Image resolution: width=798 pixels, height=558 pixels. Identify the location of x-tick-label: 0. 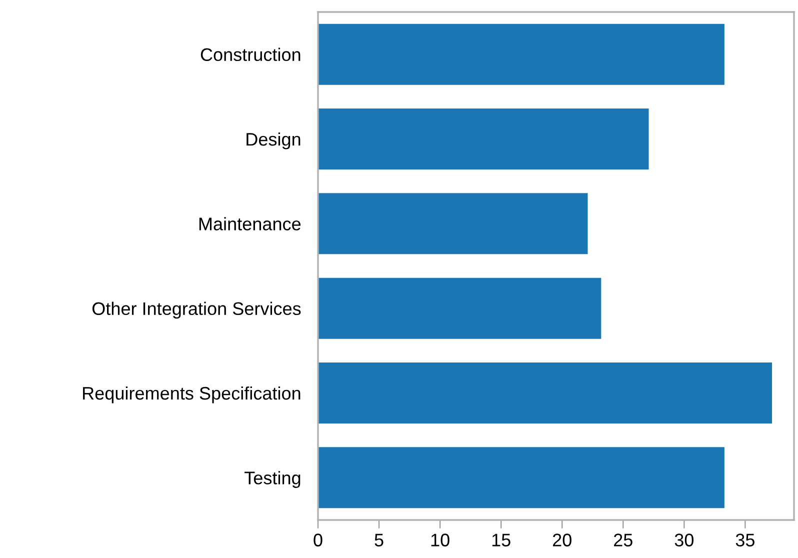
(318, 540).